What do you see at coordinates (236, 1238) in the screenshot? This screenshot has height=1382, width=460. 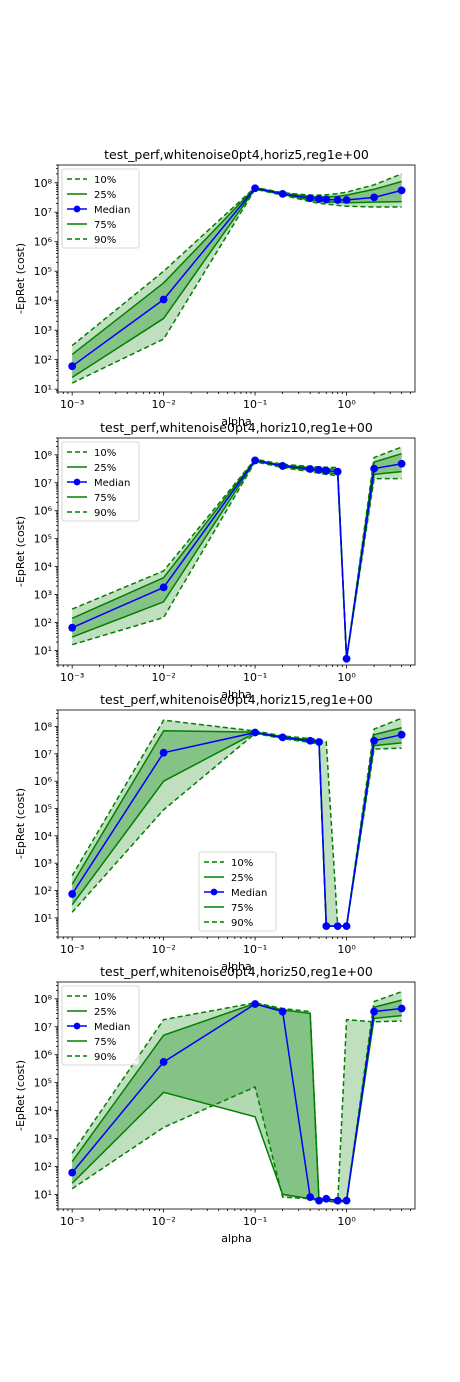 I see `x-axis-label: alpha` at bounding box center [236, 1238].